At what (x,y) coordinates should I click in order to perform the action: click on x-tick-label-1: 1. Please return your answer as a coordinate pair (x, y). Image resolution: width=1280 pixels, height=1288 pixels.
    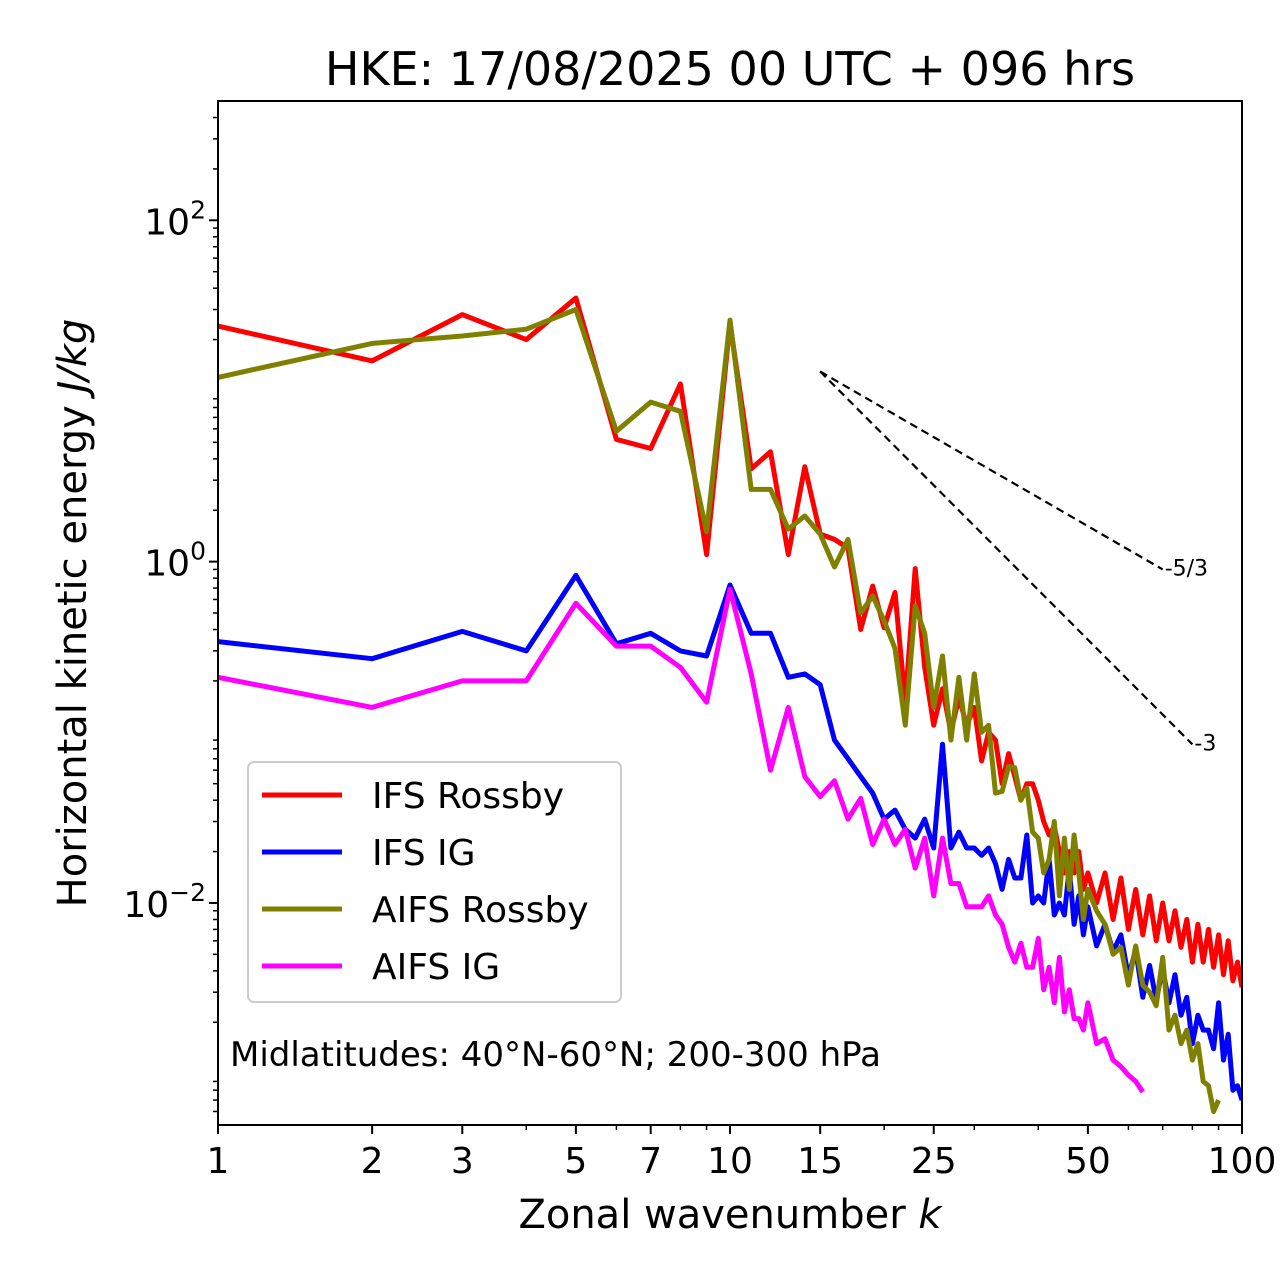
    Looking at the image, I should click on (218, 1161).